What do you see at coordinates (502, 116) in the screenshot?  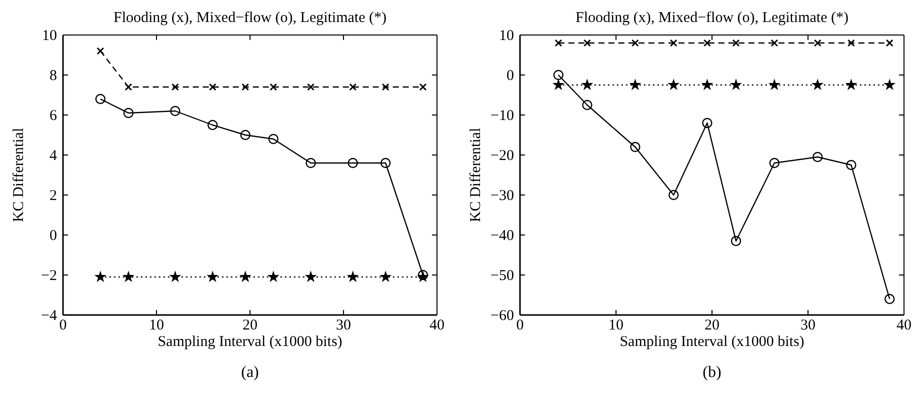 I see `y-tick-label: −10` at bounding box center [502, 116].